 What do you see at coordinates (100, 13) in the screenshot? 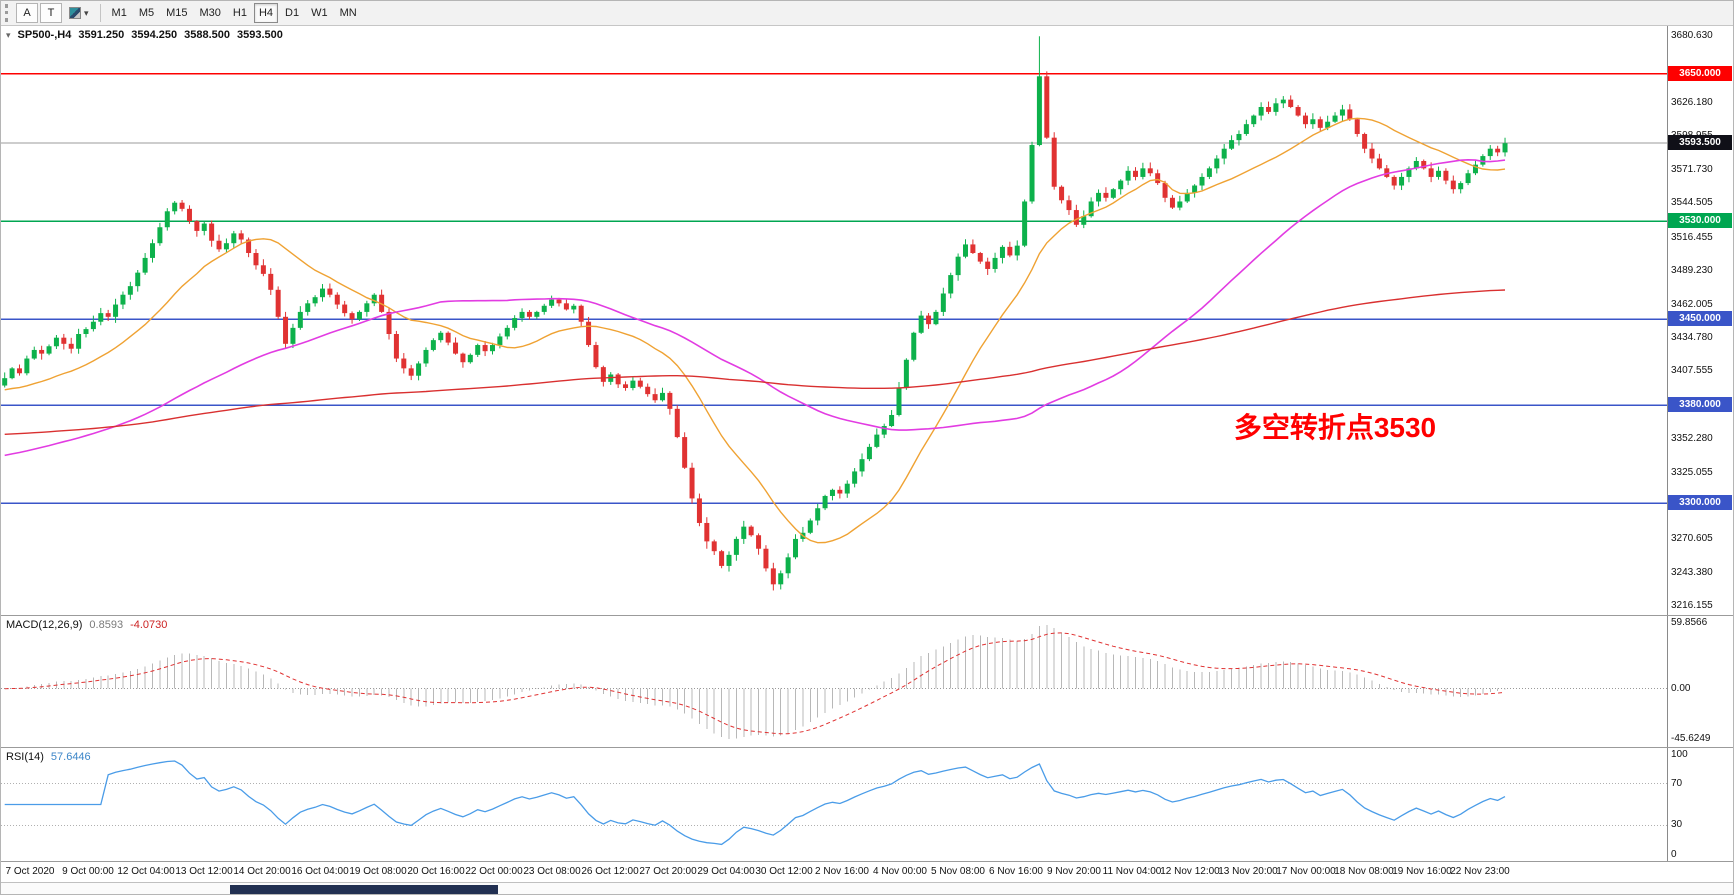
I see `toolbar-separator` at bounding box center [100, 13].